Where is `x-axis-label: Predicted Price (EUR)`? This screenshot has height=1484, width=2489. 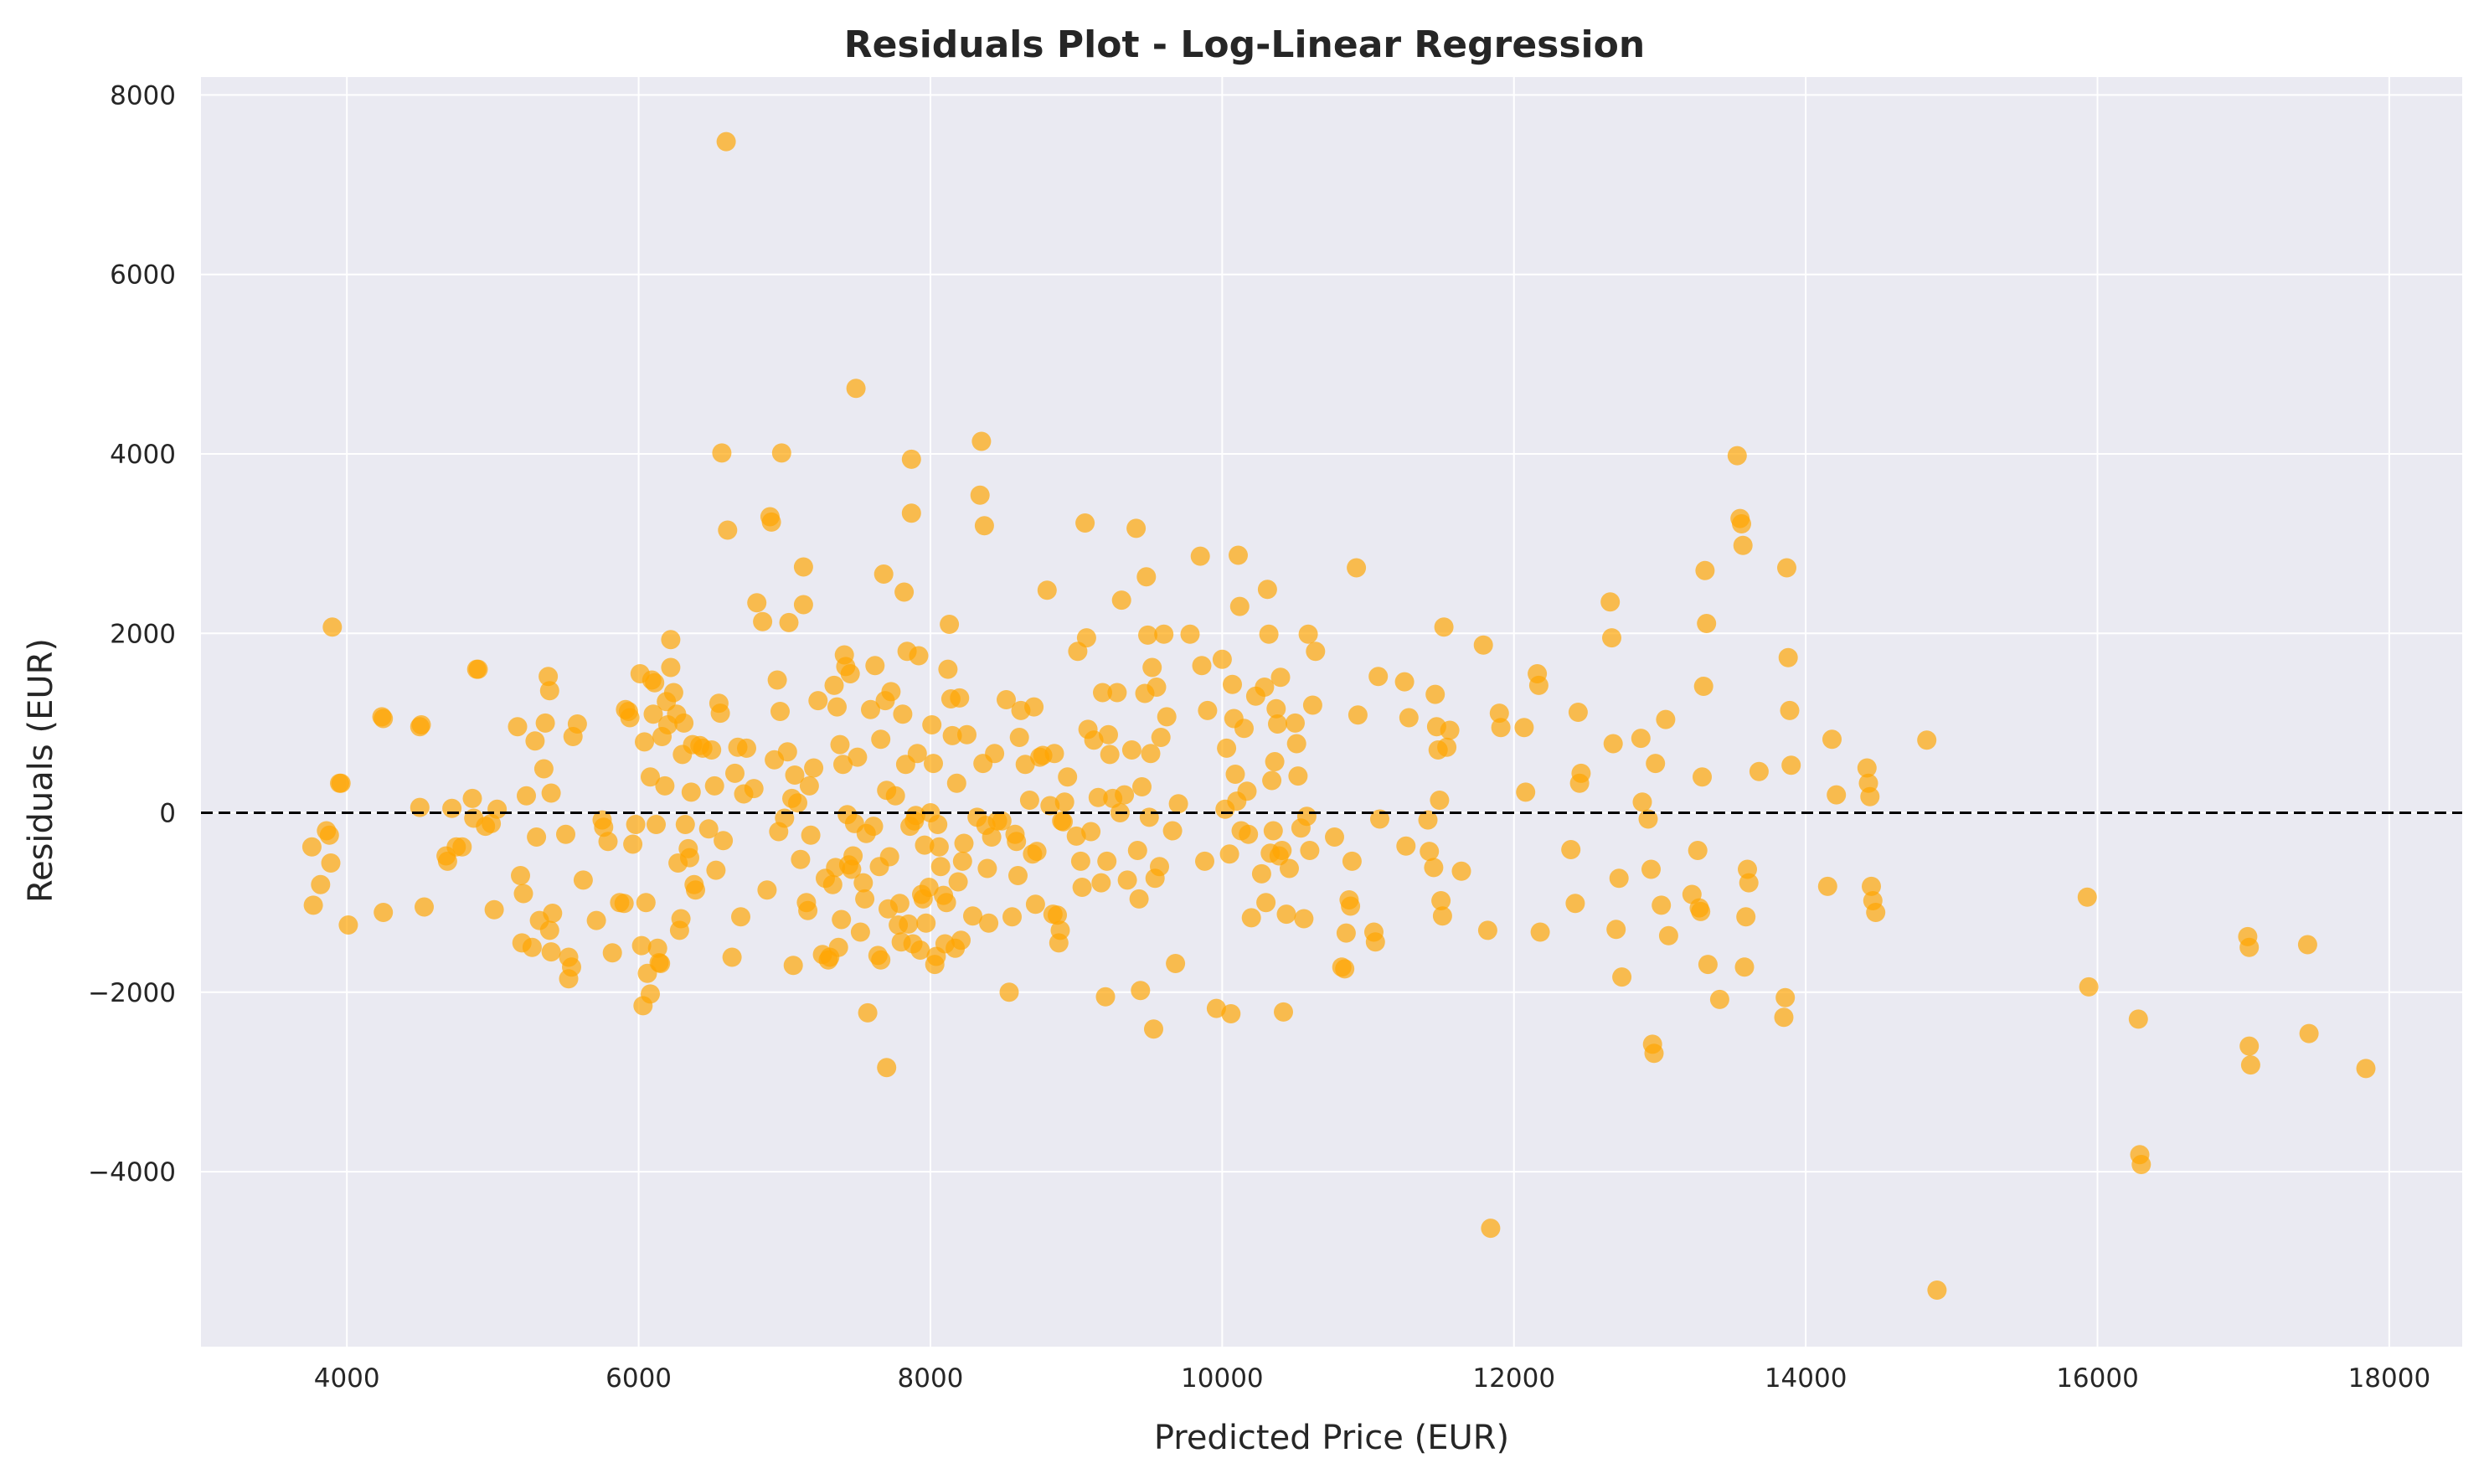 x-axis-label: Predicted Price (EUR) is located at coordinates (1331, 1438).